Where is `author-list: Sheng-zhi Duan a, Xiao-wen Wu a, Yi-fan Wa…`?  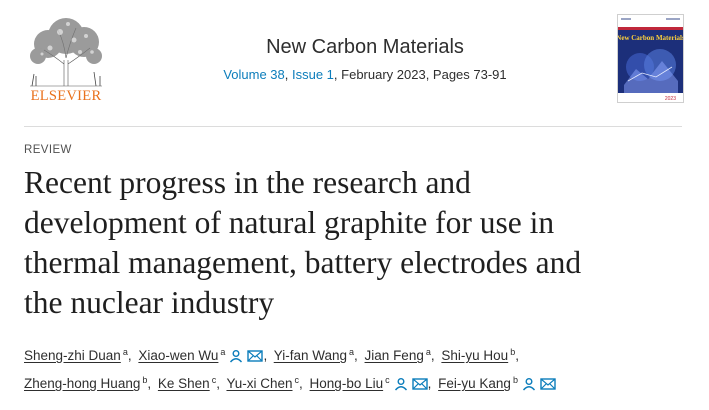 author-list: Sheng-zhi Duan a, Xiao-wen Wu a, Yi-fan Wa… is located at coordinates (354, 368).